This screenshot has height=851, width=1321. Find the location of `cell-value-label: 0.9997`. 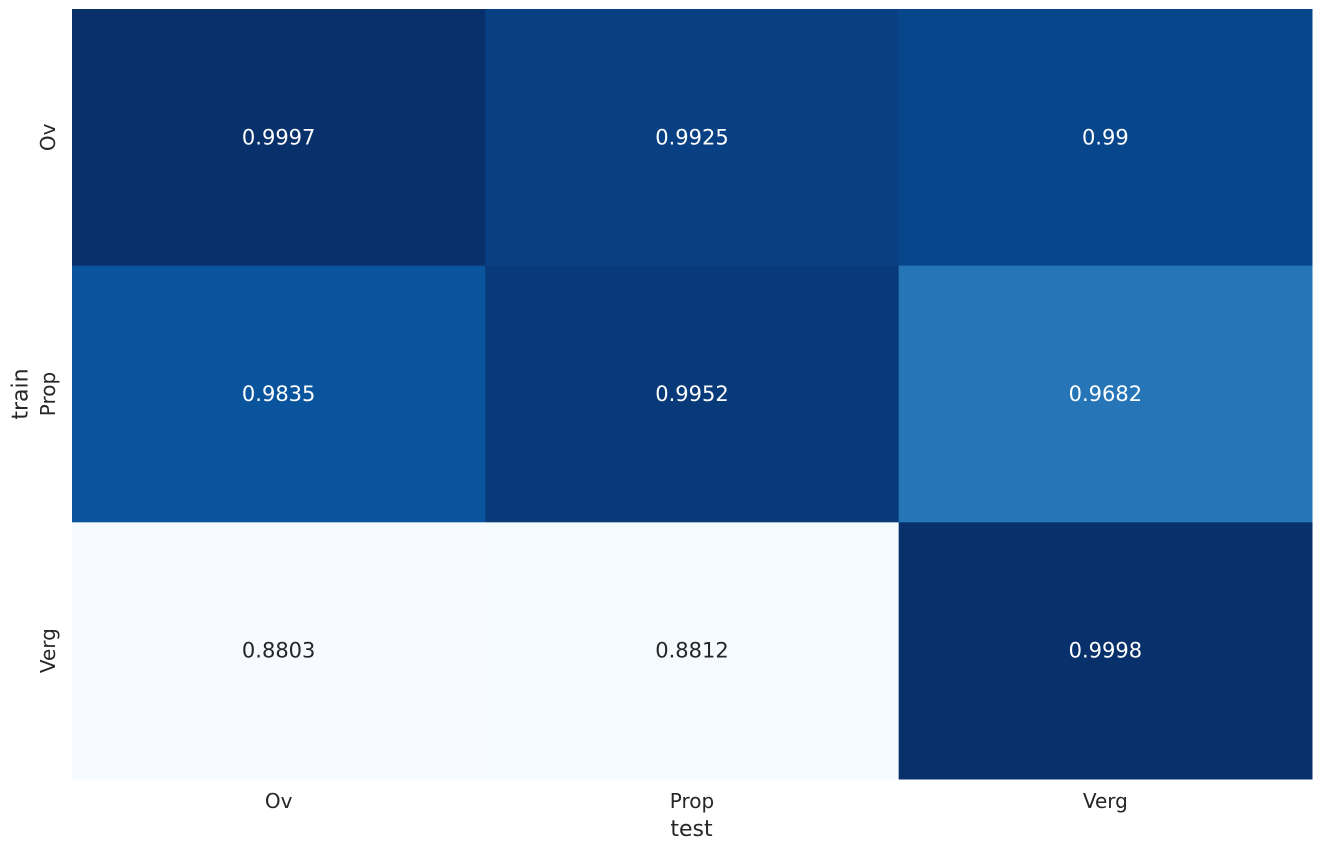

cell-value-label: 0.9997 is located at coordinates (278, 137).